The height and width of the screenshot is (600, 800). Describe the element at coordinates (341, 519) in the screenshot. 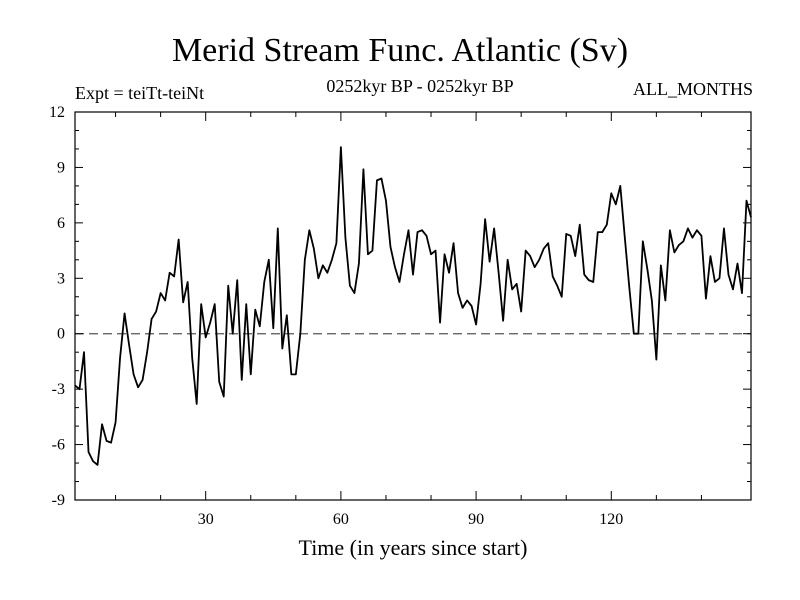

I see `x-tick-label: 60` at that location.